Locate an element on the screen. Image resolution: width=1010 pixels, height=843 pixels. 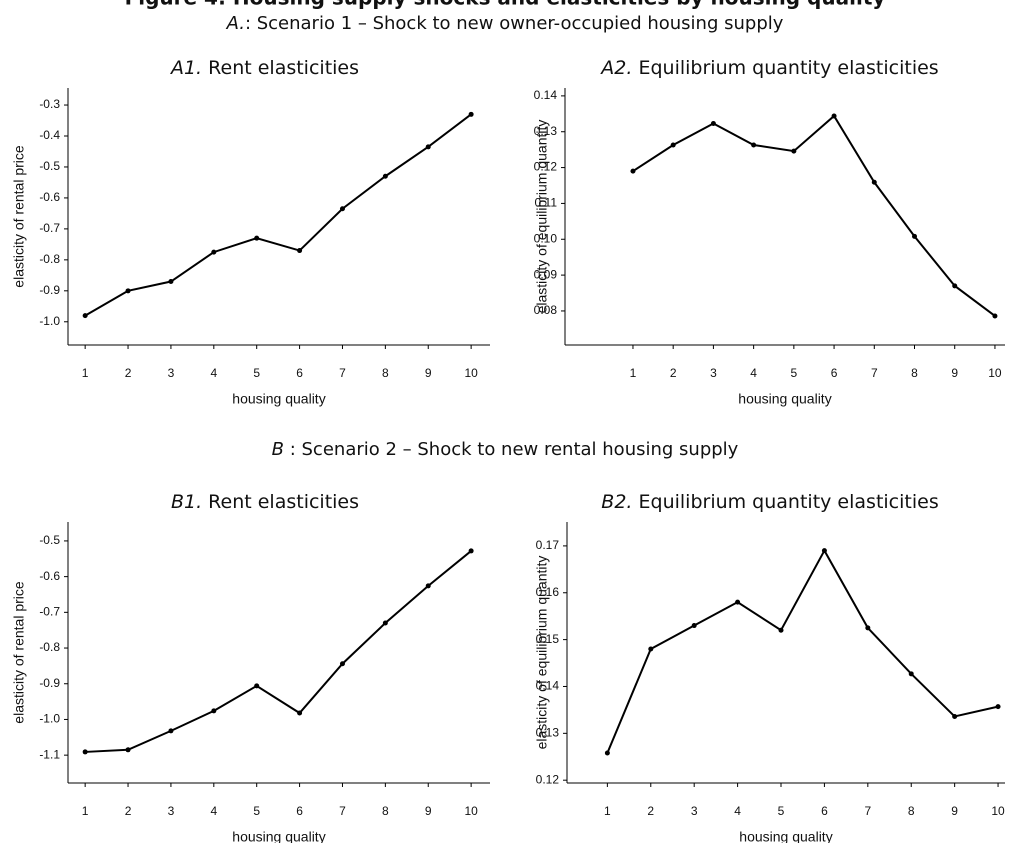
y-tick-label: -0.3 is located at coordinates (49, 104).